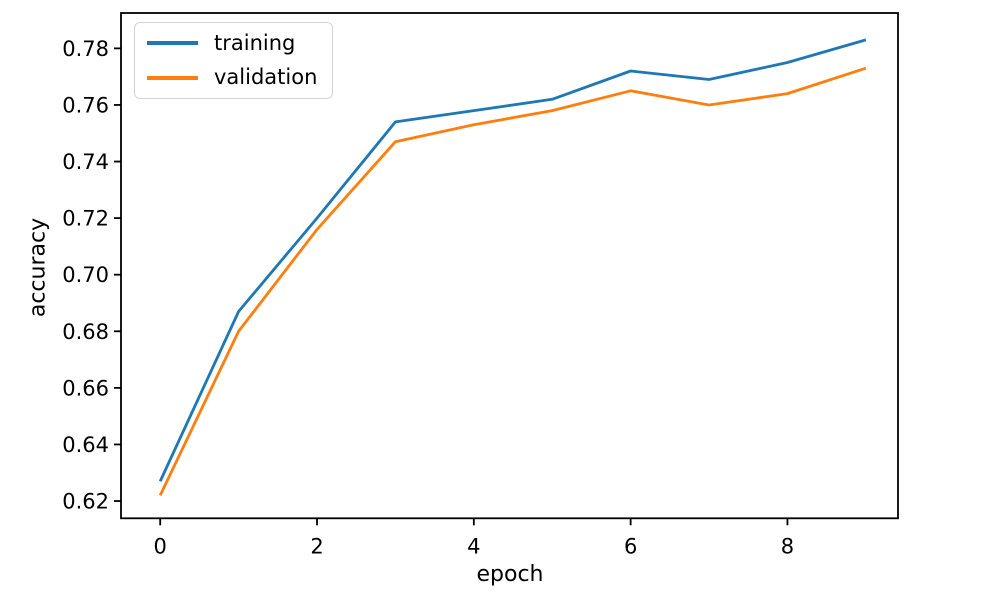 The width and height of the screenshot is (1000, 602). Describe the element at coordinates (85, 105) in the screenshot. I see `y-tick-label: 0.76` at that location.